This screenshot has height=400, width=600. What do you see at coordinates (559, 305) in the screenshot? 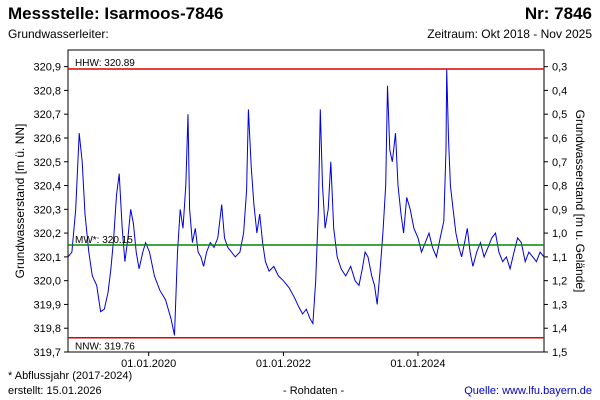
I see `y-right-tick-label: 1,3` at bounding box center [559, 305].